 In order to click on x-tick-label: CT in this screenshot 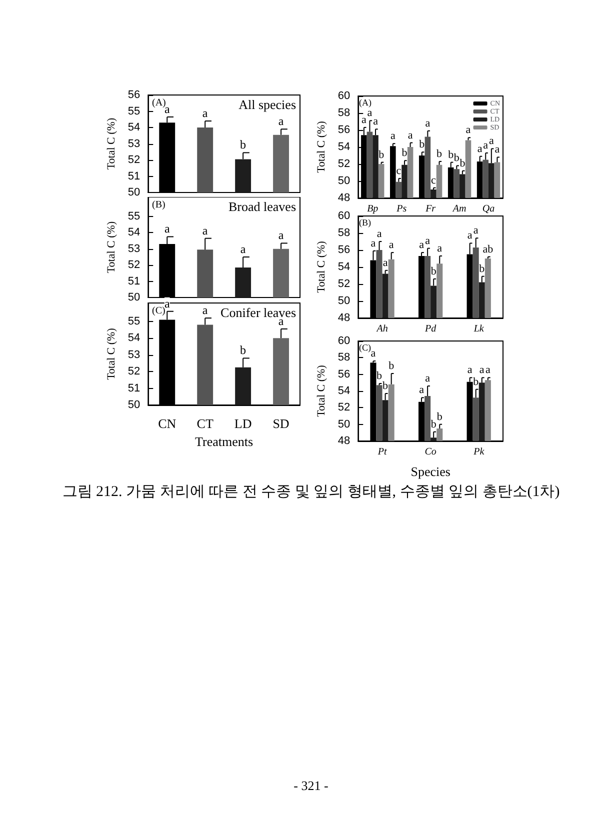, I will do `click(205, 423)`.